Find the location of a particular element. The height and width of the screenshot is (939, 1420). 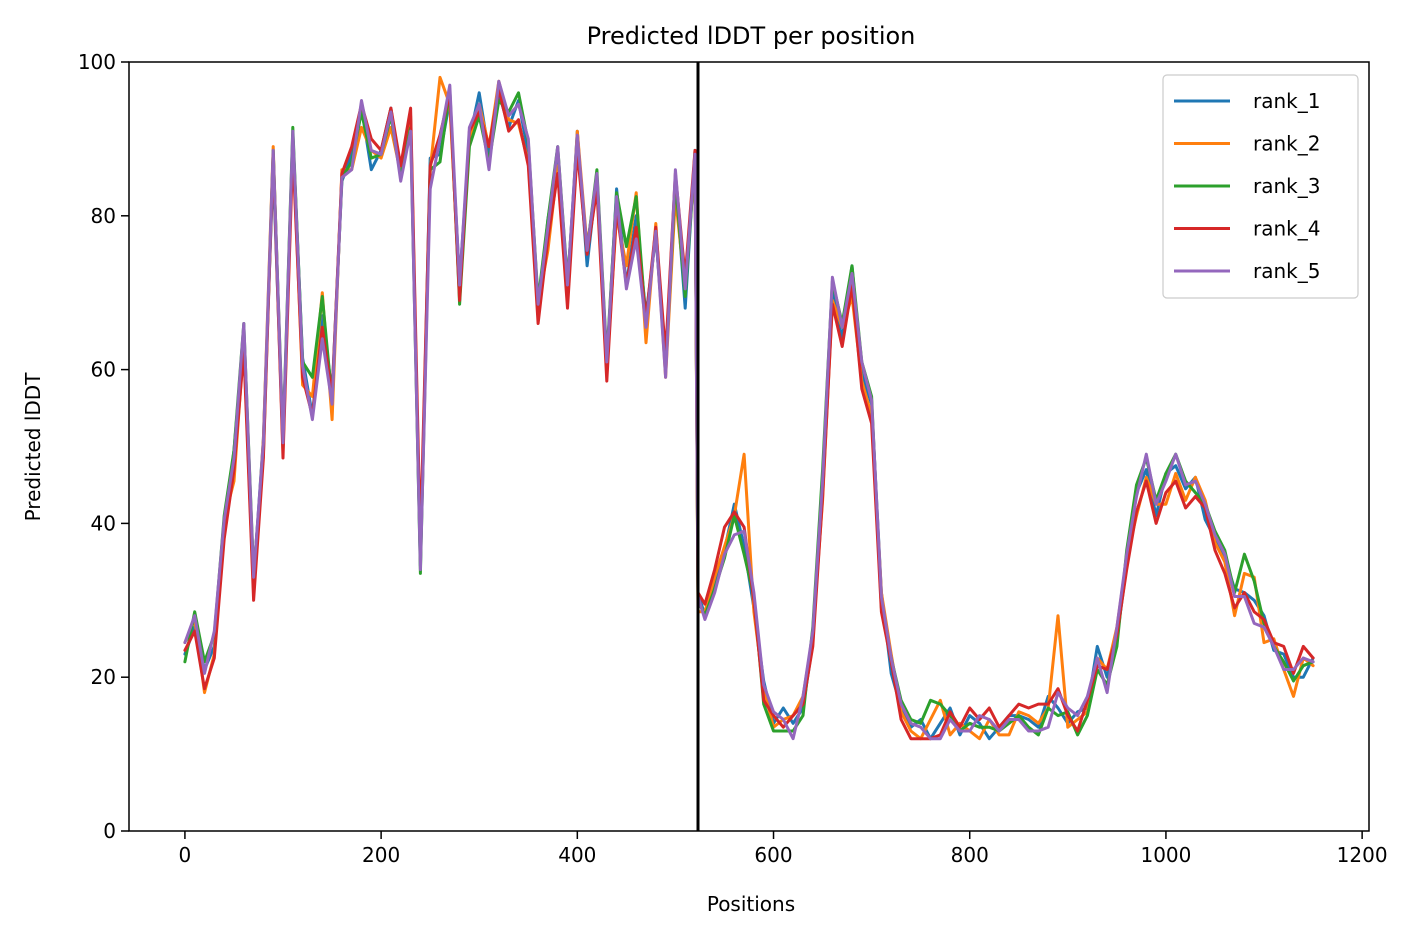

x-axis-label: Positions is located at coordinates (751, 904).